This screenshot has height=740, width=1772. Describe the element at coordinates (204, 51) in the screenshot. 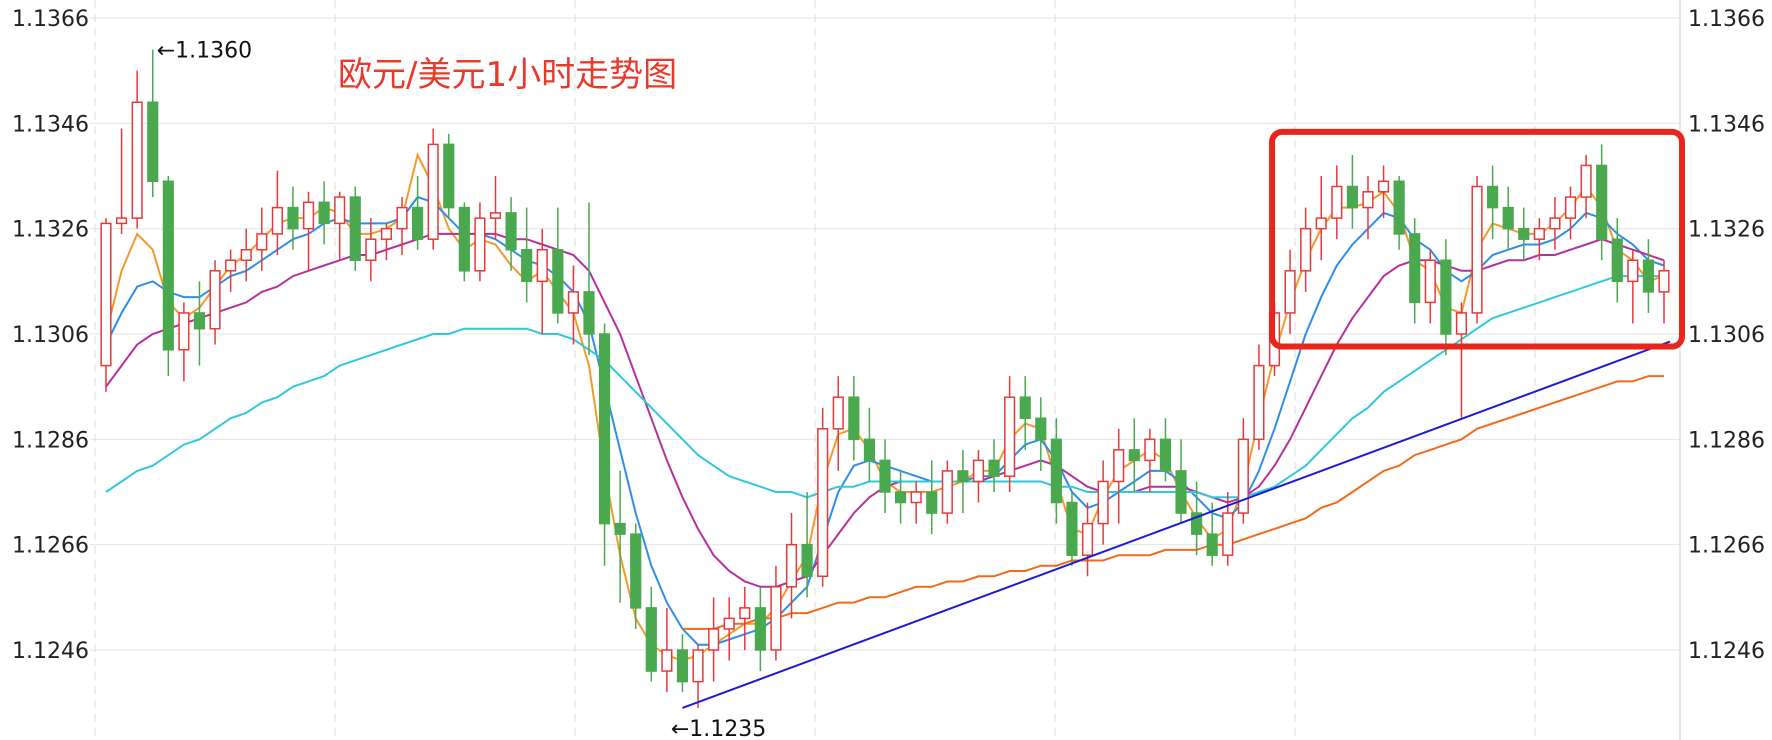

I see `price-annotation: ←1.1360` at that location.